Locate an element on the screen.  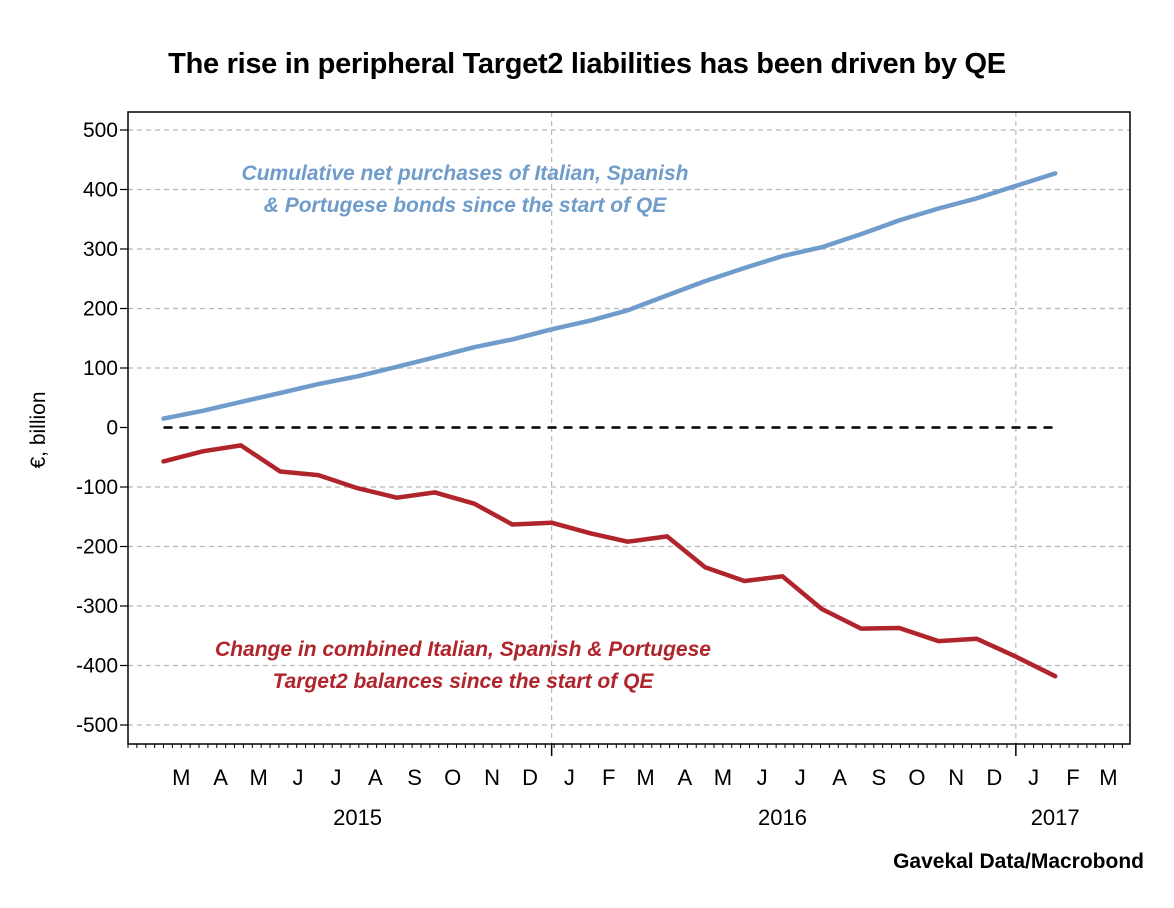
y-tick-label: 300 is located at coordinates (100, 249).